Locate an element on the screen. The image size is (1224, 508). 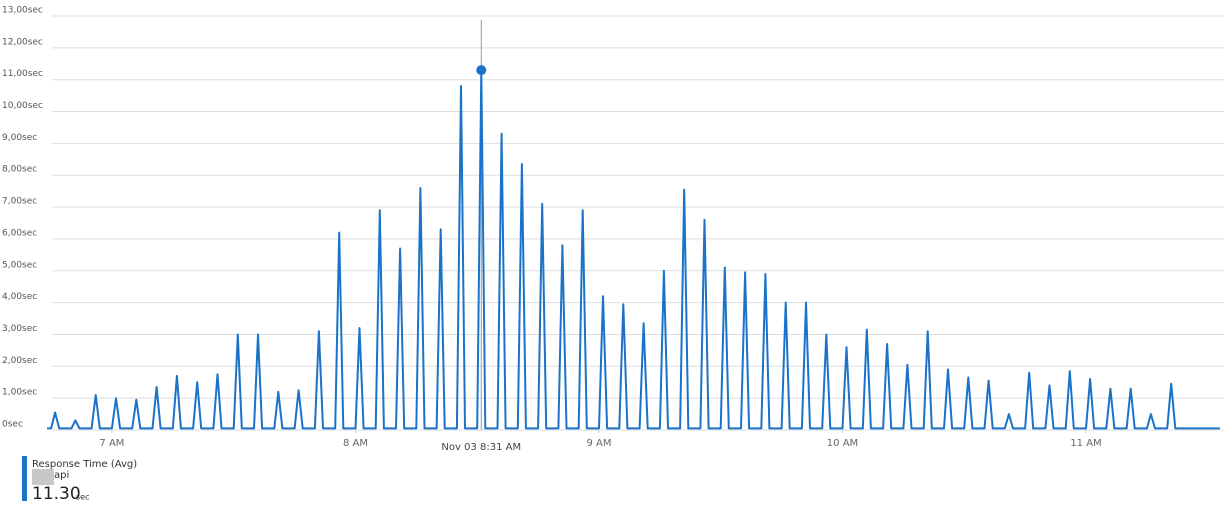
x-tick-label: 7 AM is located at coordinates (111, 443).